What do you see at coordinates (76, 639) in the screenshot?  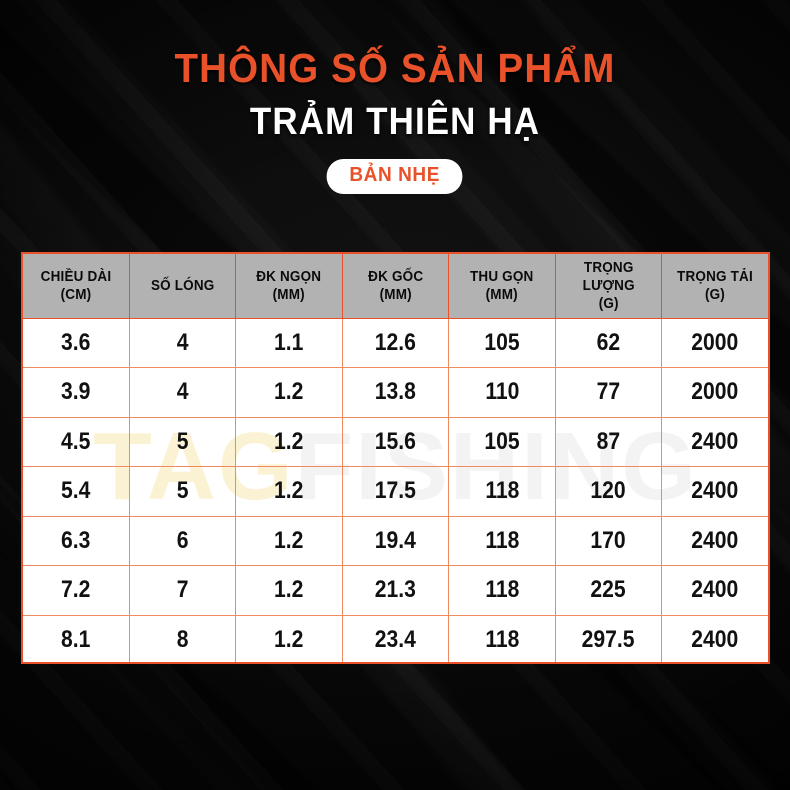 I see `cell-value: 8.1` at bounding box center [76, 639].